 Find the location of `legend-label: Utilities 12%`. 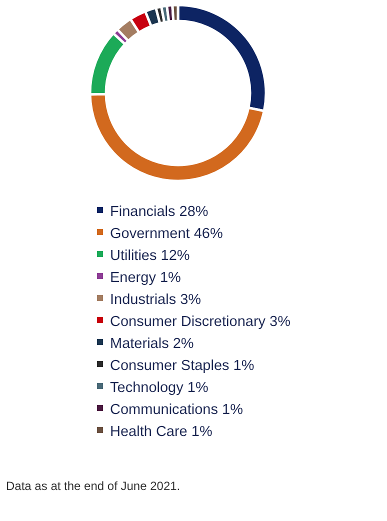

legend-label: Utilities 12% is located at coordinates (150, 256).